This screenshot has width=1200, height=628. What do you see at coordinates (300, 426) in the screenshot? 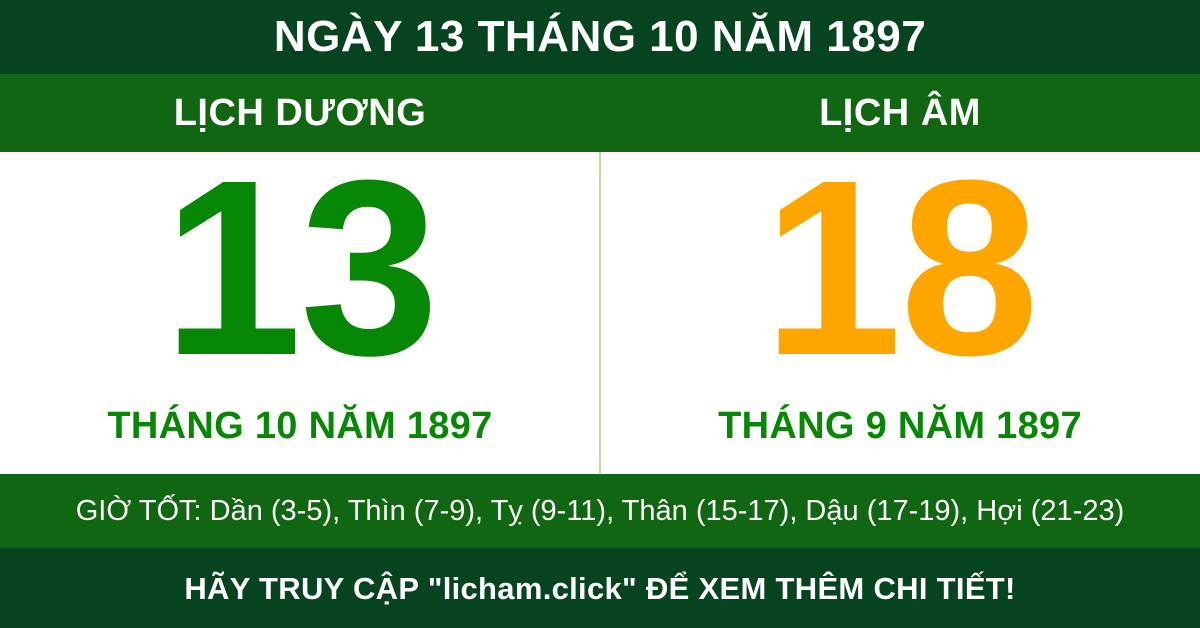
I see `solar-month-year-label: THÁNG 10 NĂM 1897` at bounding box center [300, 426].